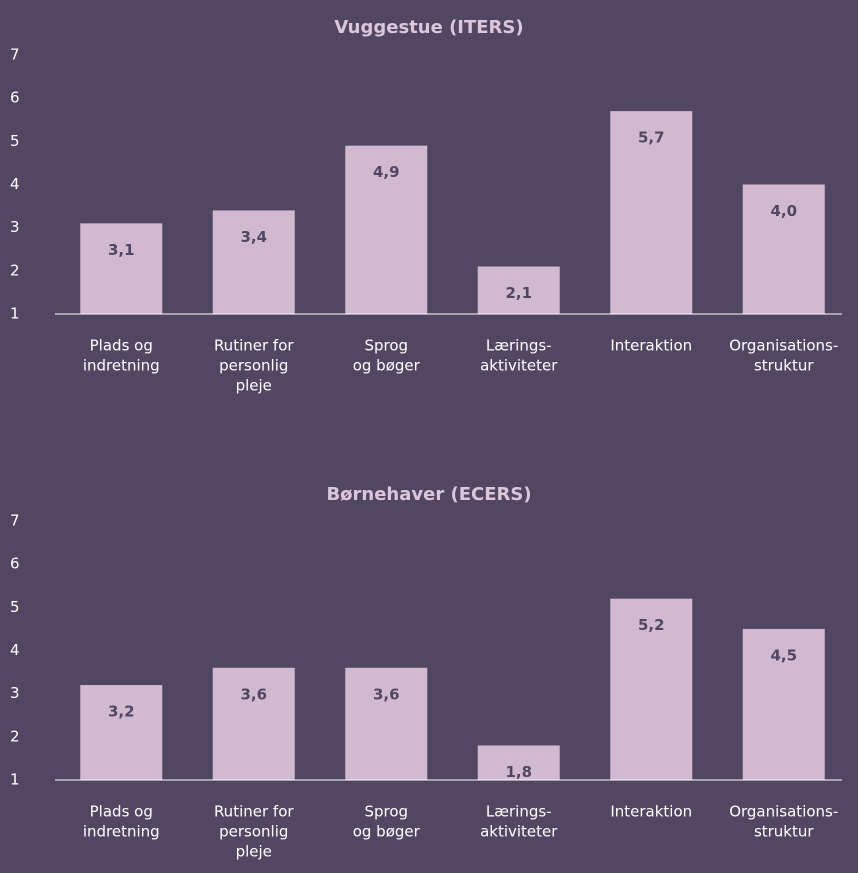 This screenshot has height=873, width=858. I want to click on value-label: 4,5, so click(783, 655).